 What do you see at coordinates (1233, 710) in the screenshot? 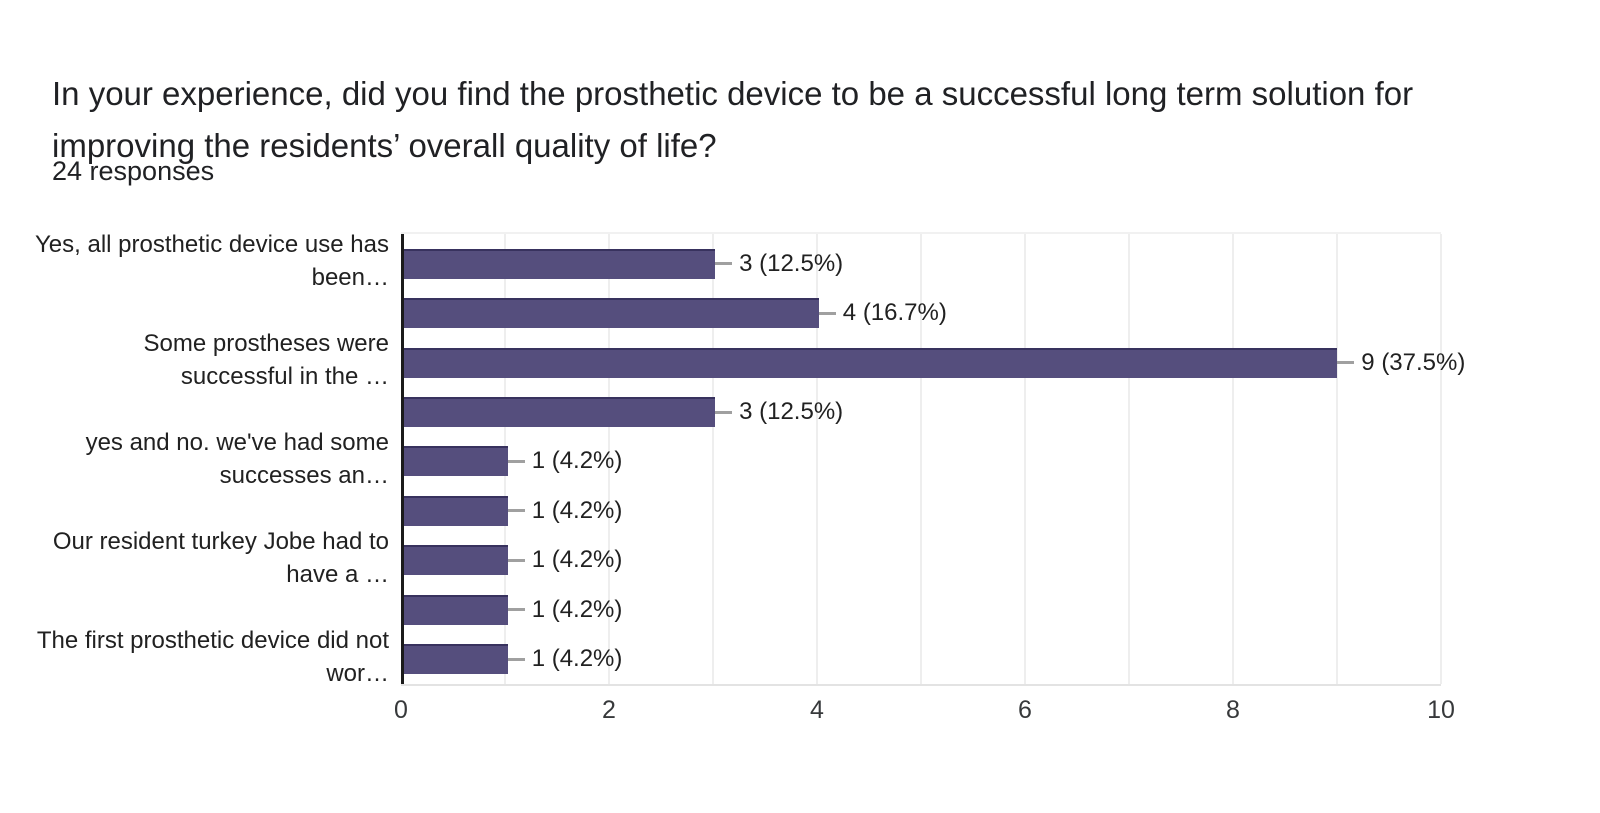
I see `x-tick-label: 8` at bounding box center [1233, 710].